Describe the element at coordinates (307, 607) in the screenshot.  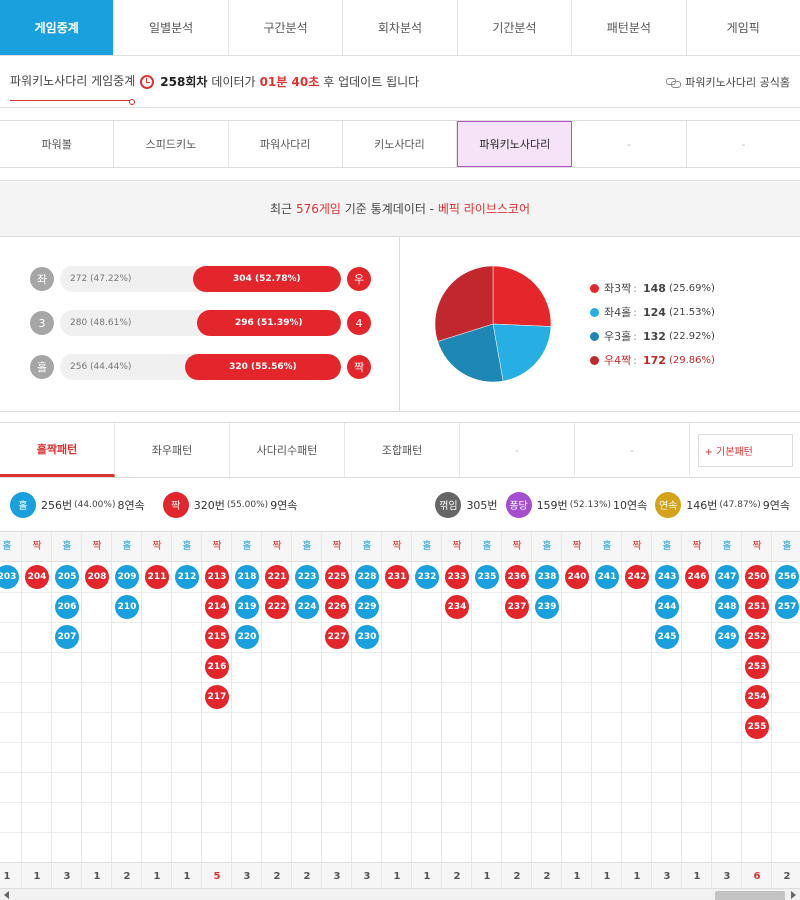
I see `result-ball: 224` at that location.